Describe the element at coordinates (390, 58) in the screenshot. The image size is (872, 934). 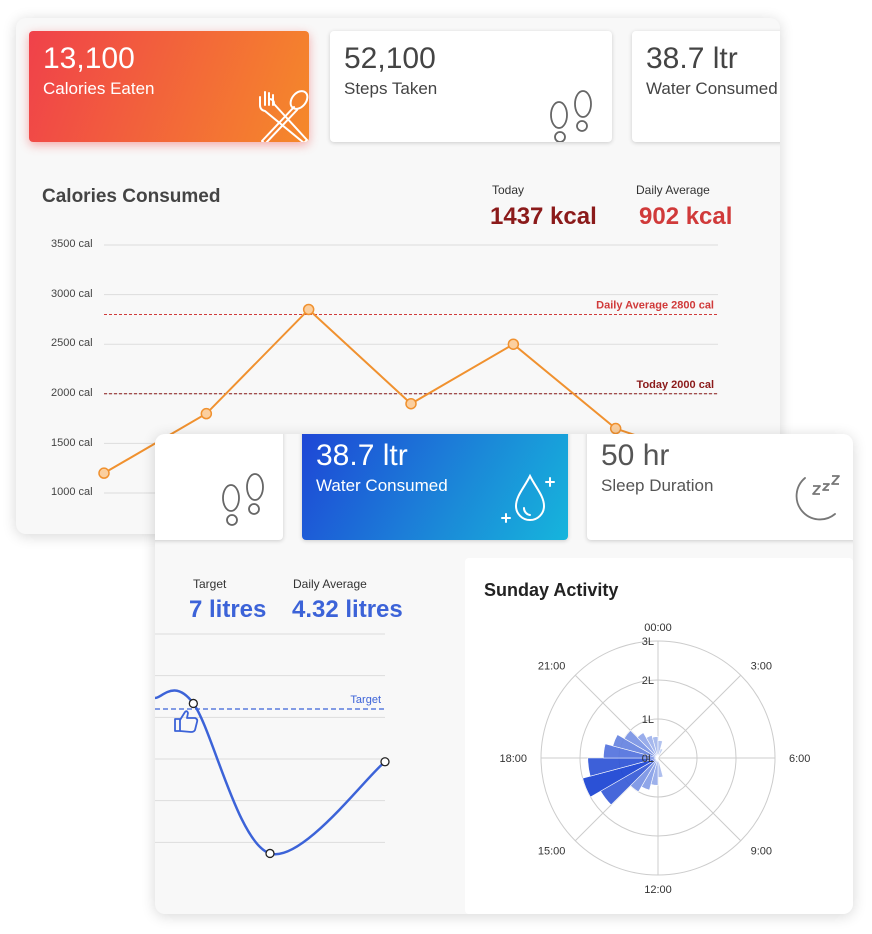
I see `steps-taken-value: 52,100` at that location.